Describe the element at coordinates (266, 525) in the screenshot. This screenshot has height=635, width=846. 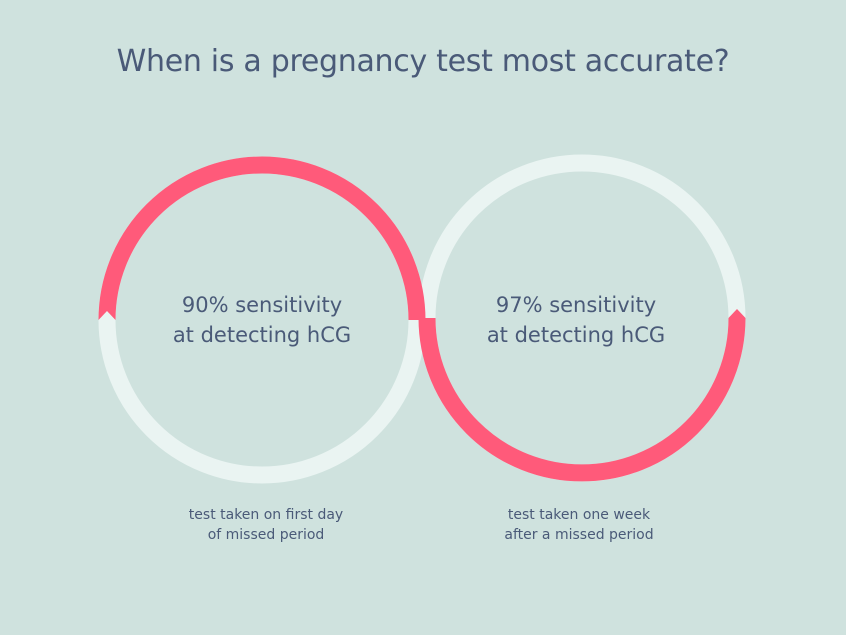
I see `left-ring-caption: test taken on first day of missed period` at that location.